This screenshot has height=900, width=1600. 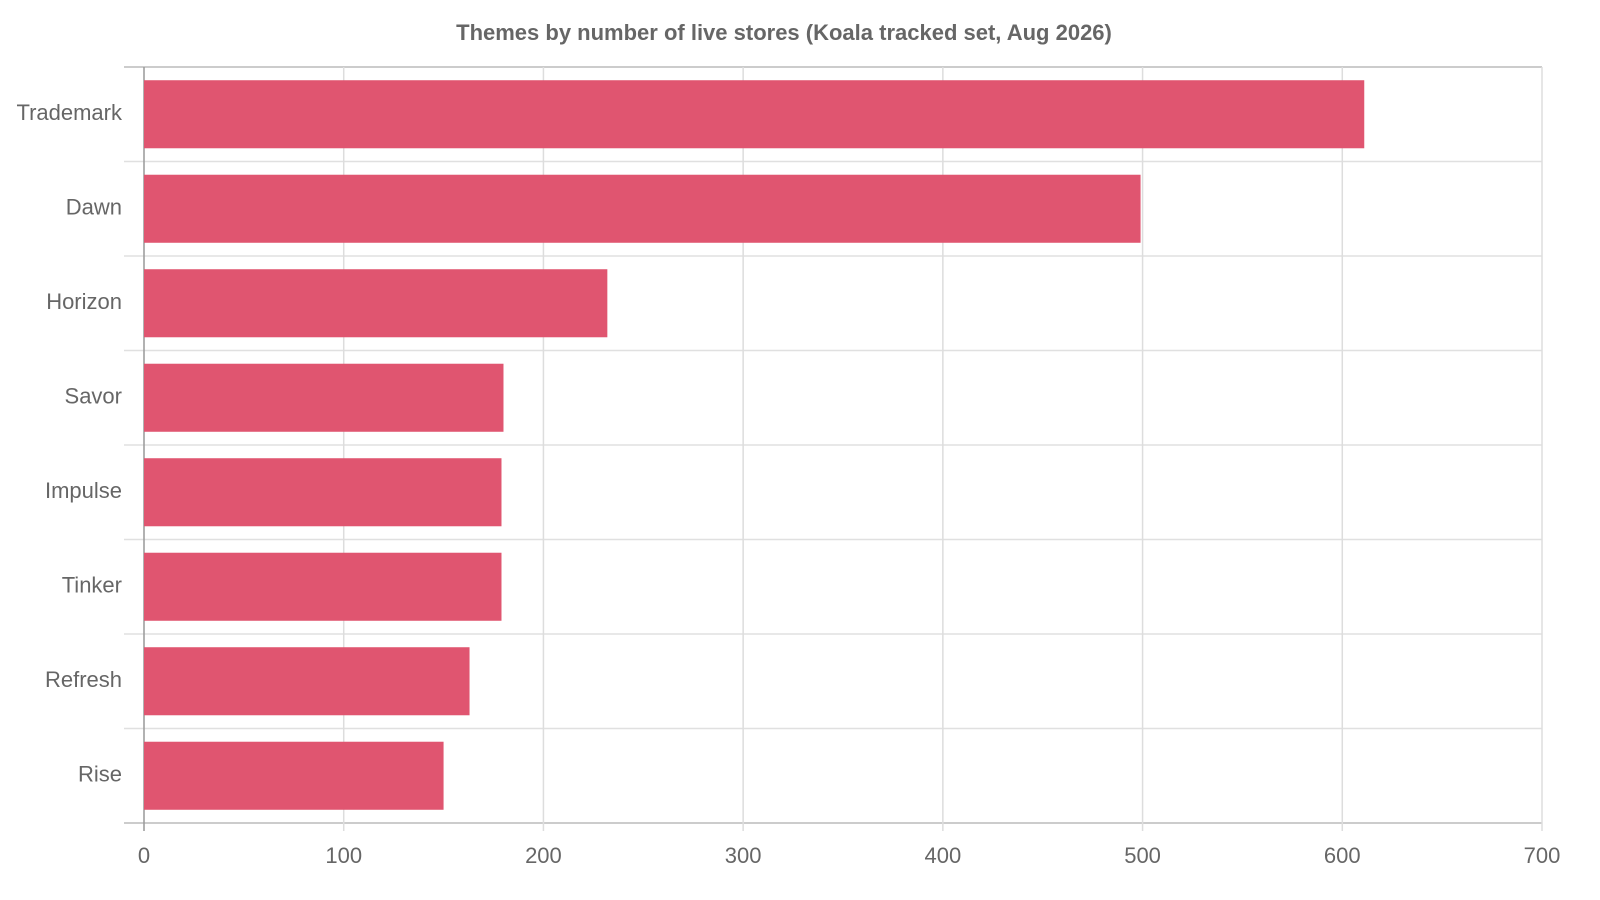 What do you see at coordinates (942, 855) in the screenshot?
I see `x-tick-label: 400` at bounding box center [942, 855].